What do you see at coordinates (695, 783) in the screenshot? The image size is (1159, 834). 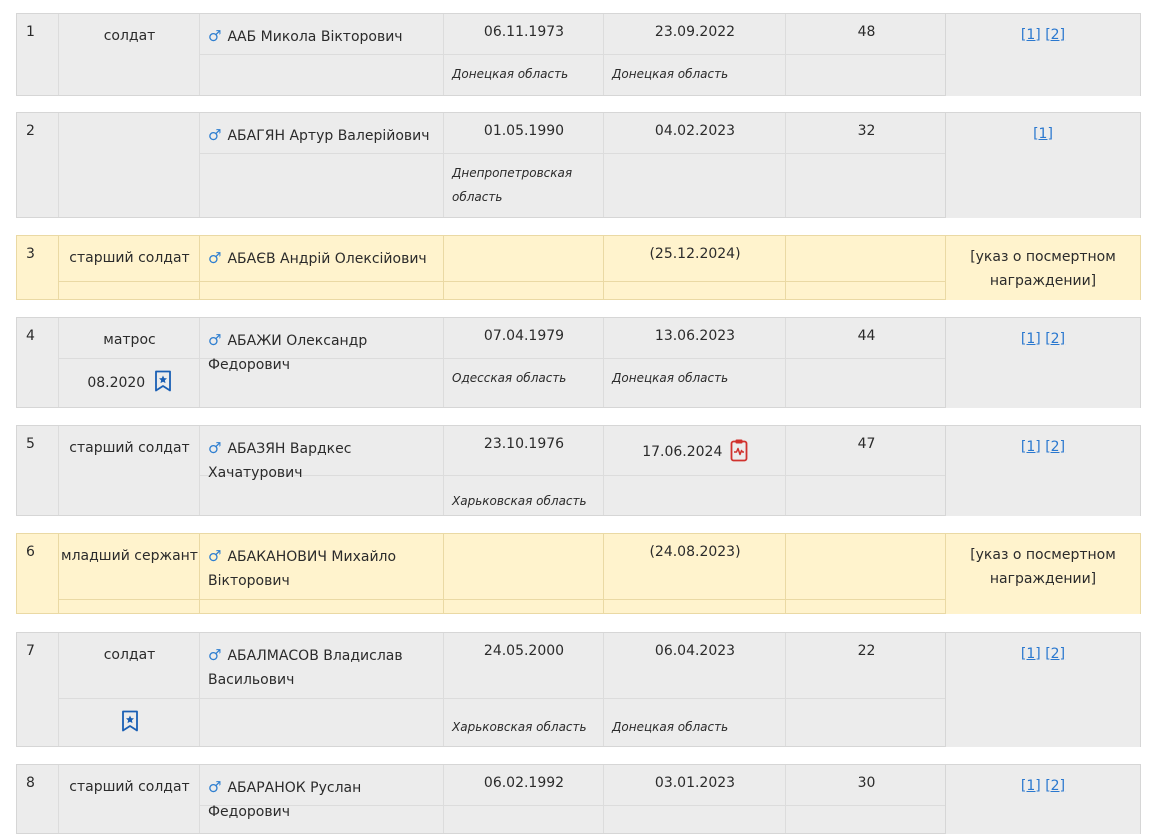 I see `death-date: 03.01.2023` at bounding box center [695, 783].